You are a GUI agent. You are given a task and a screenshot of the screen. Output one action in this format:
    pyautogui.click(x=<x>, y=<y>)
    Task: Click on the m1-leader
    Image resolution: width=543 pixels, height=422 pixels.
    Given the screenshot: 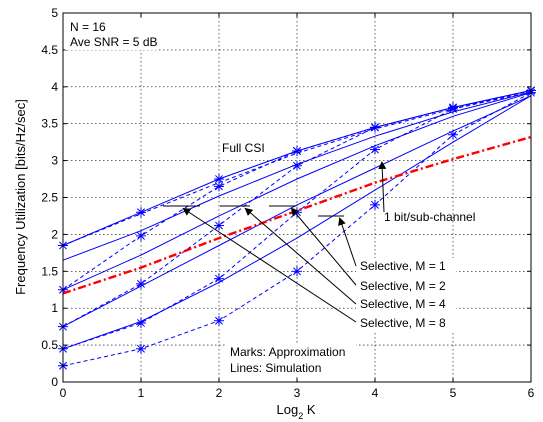 What is the action you would take?
    pyautogui.click(x=347, y=242)
    